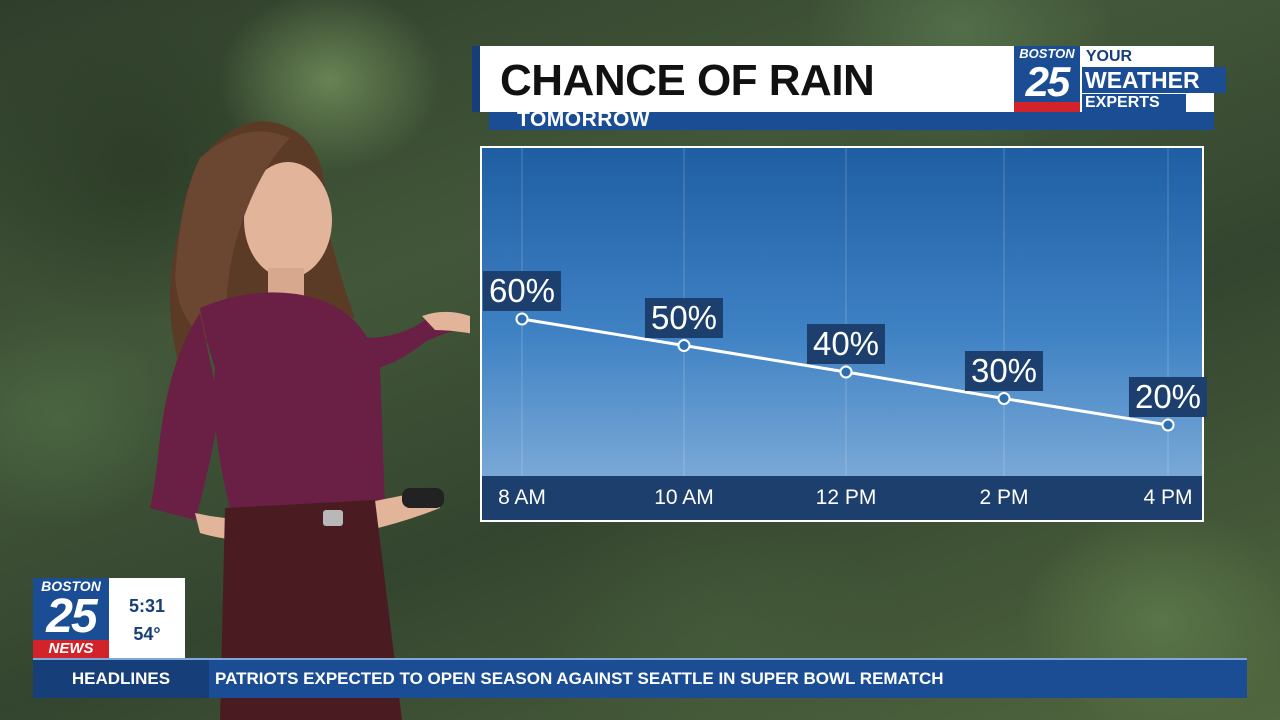  I want to click on logo-experts: EXPERTS, so click(1134, 103).